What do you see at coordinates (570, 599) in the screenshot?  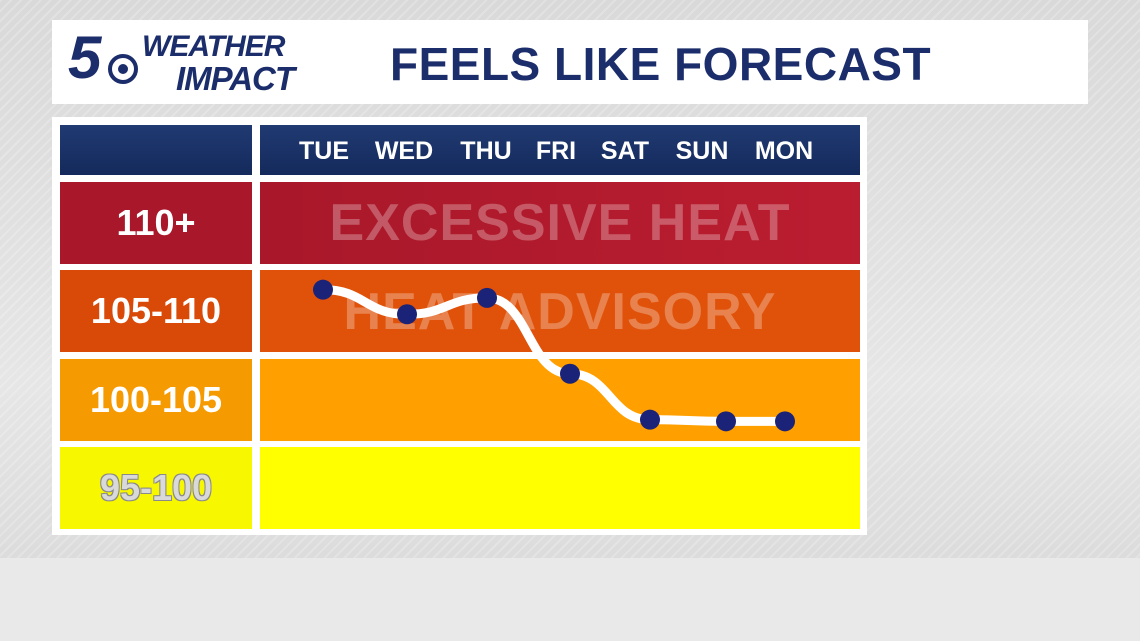 I see `background-lower-band` at bounding box center [570, 599].